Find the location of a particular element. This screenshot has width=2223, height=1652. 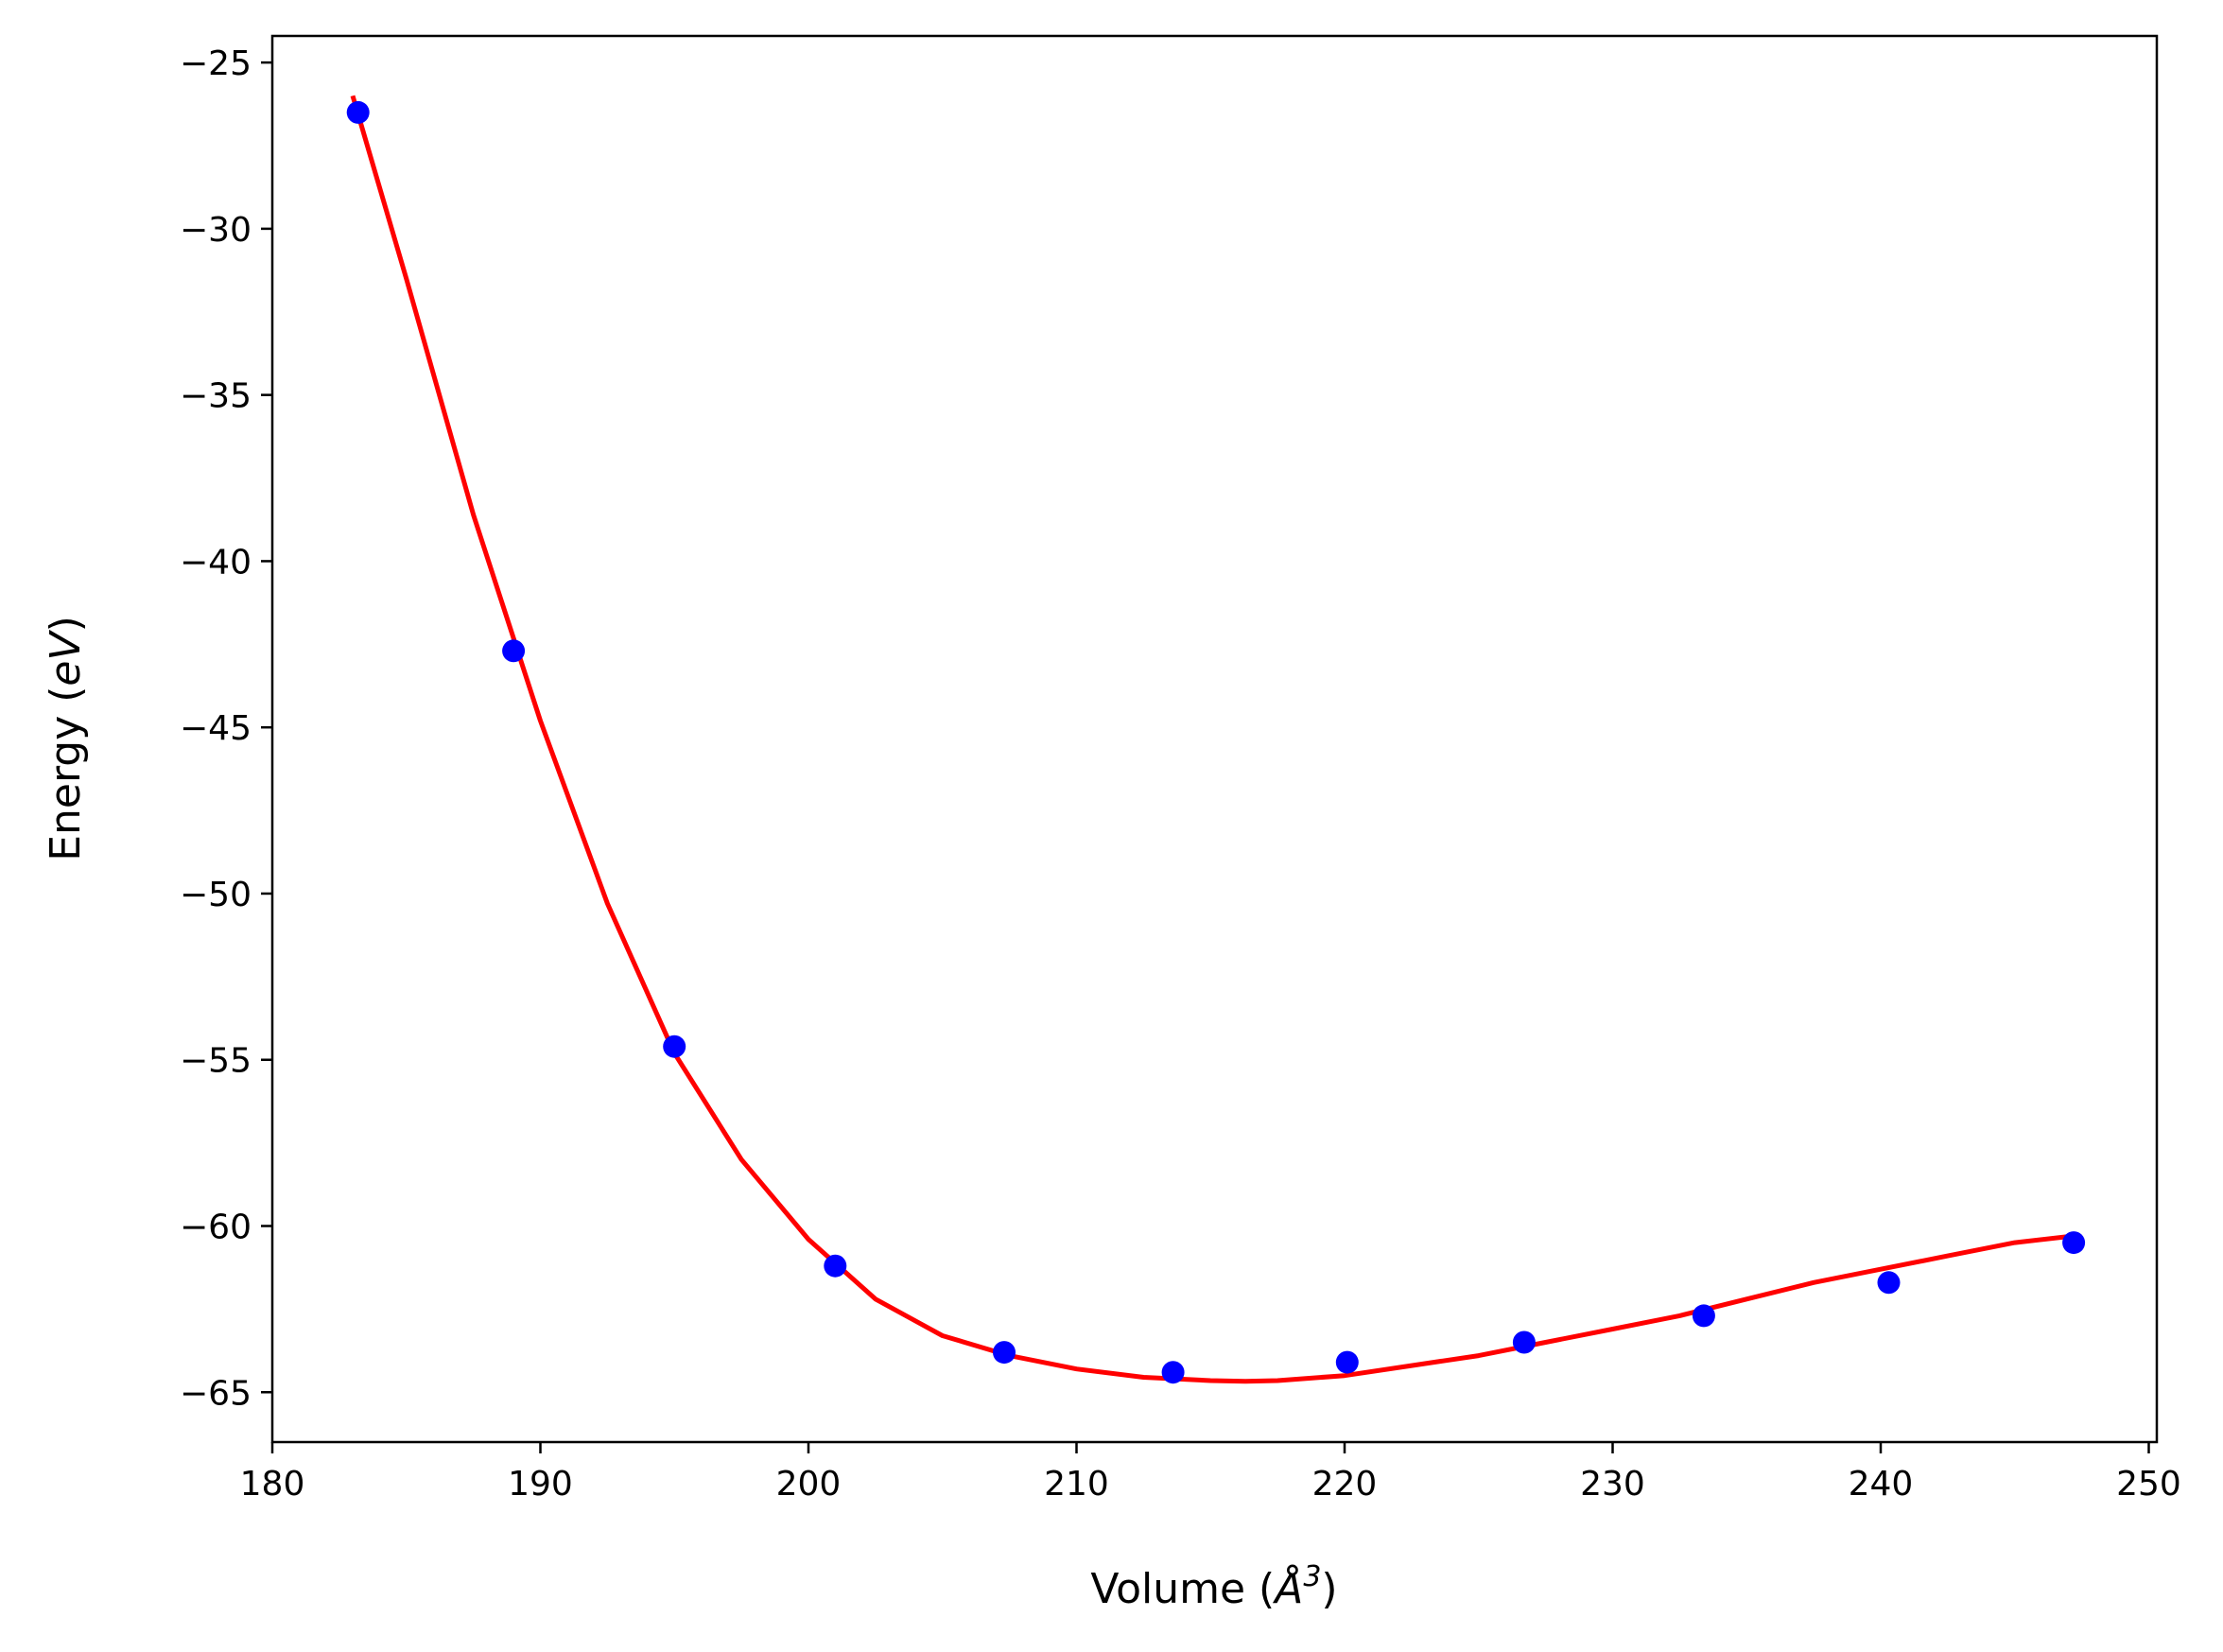

x-tick-label: 250 is located at coordinates (2149, 1485).